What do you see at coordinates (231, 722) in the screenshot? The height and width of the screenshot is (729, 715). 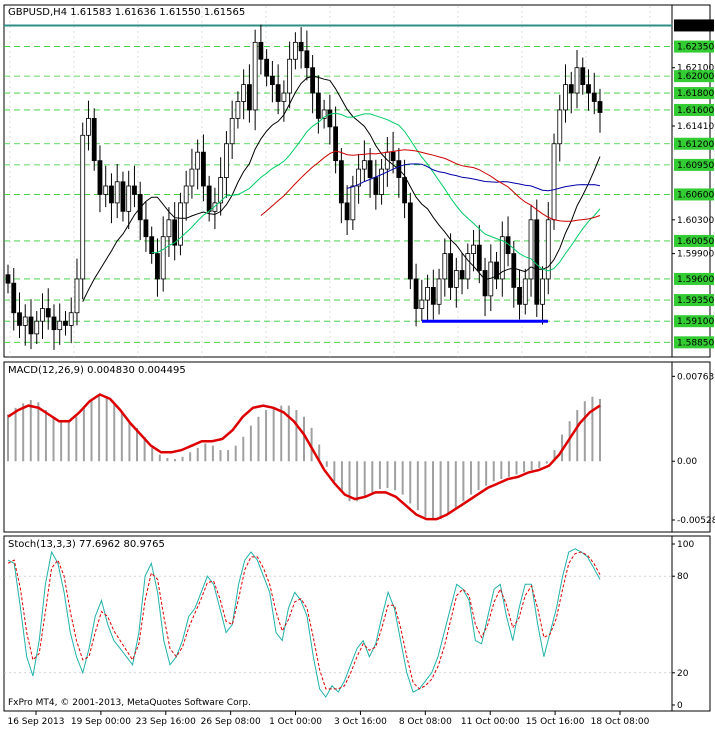 I see `time-tick-label: 26 Sep 08:00` at bounding box center [231, 722].